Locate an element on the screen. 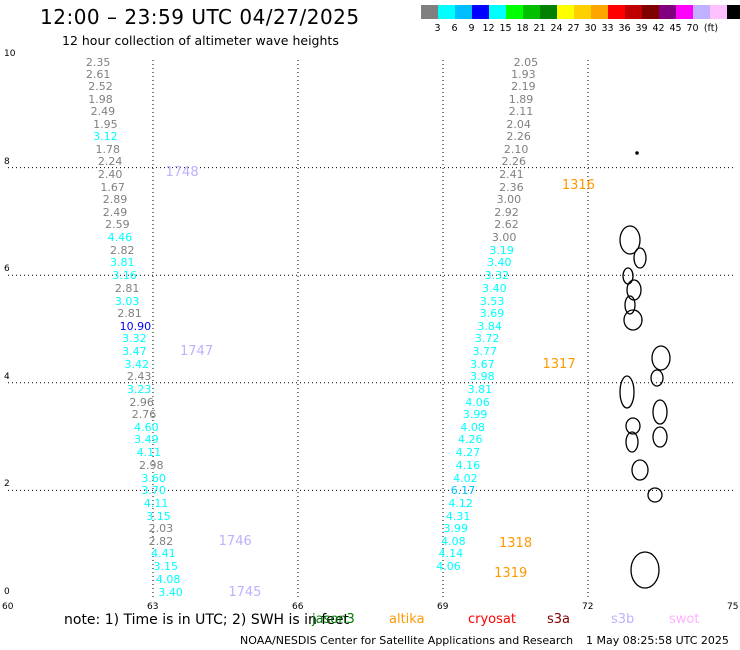 This screenshot has height=650, width=740. wave-height-value: 2.81 is located at coordinates (127, 288).